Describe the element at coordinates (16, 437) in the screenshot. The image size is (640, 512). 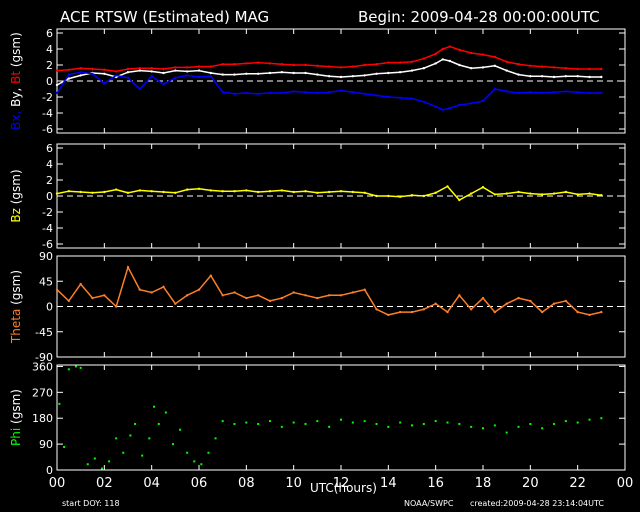
I see `y-axis-label-part: Phi` at that location.